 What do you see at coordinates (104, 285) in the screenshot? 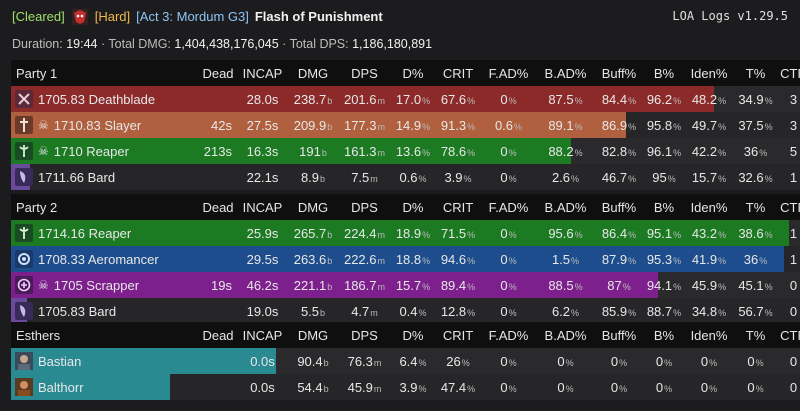
I see `player-name-cell: ☠ 1705 Scrapper` at bounding box center [104, 285].